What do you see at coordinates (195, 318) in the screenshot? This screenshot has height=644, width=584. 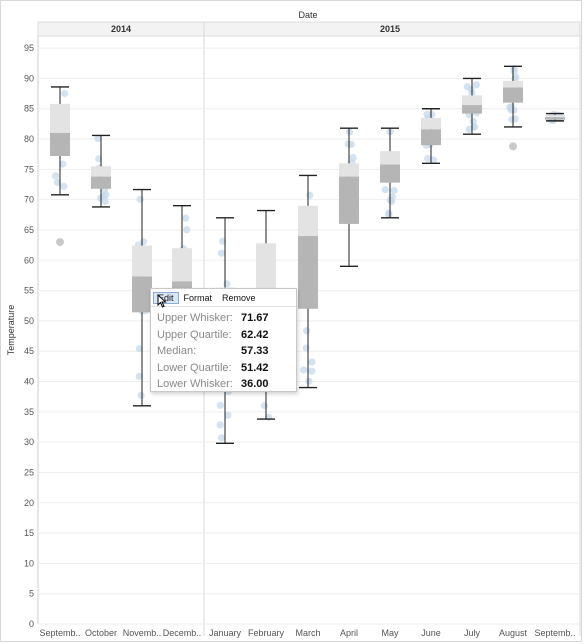 I see `tooltip-label: Upper Whisker:` at bounding box center [195, 318].